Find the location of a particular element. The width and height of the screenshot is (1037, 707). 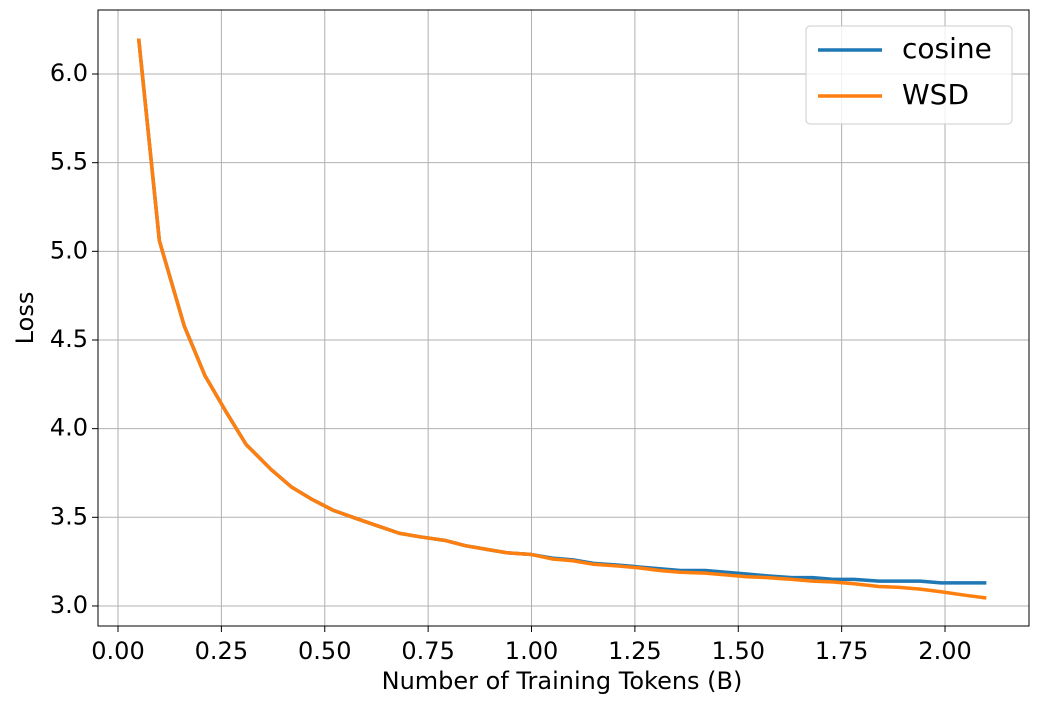

x-tick-label: 1.50 is located at coordinates (738, 651).